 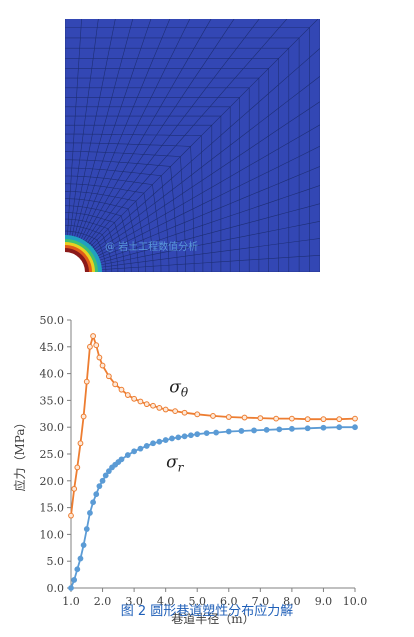 What do you see at coordinates (52, 427) in the screenshot?
I see `y-tick-label: 30.0` at bounding box center [52, 427].